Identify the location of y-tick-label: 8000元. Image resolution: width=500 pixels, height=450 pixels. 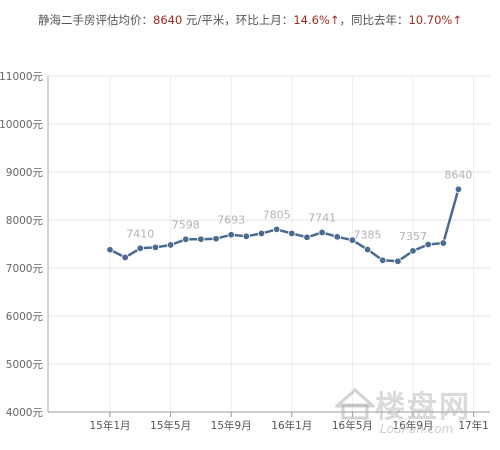
(25, 221).